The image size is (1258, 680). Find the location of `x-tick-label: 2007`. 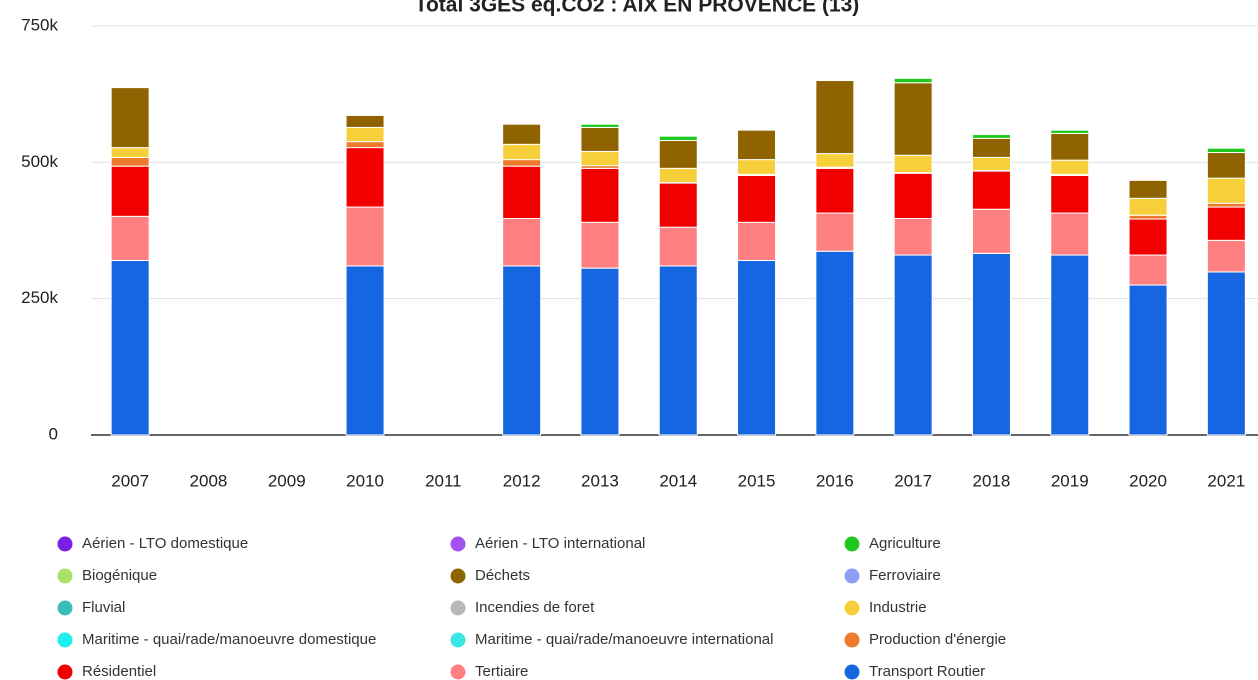

x-tick-label: 2007 is located at coordinates (130, 480).